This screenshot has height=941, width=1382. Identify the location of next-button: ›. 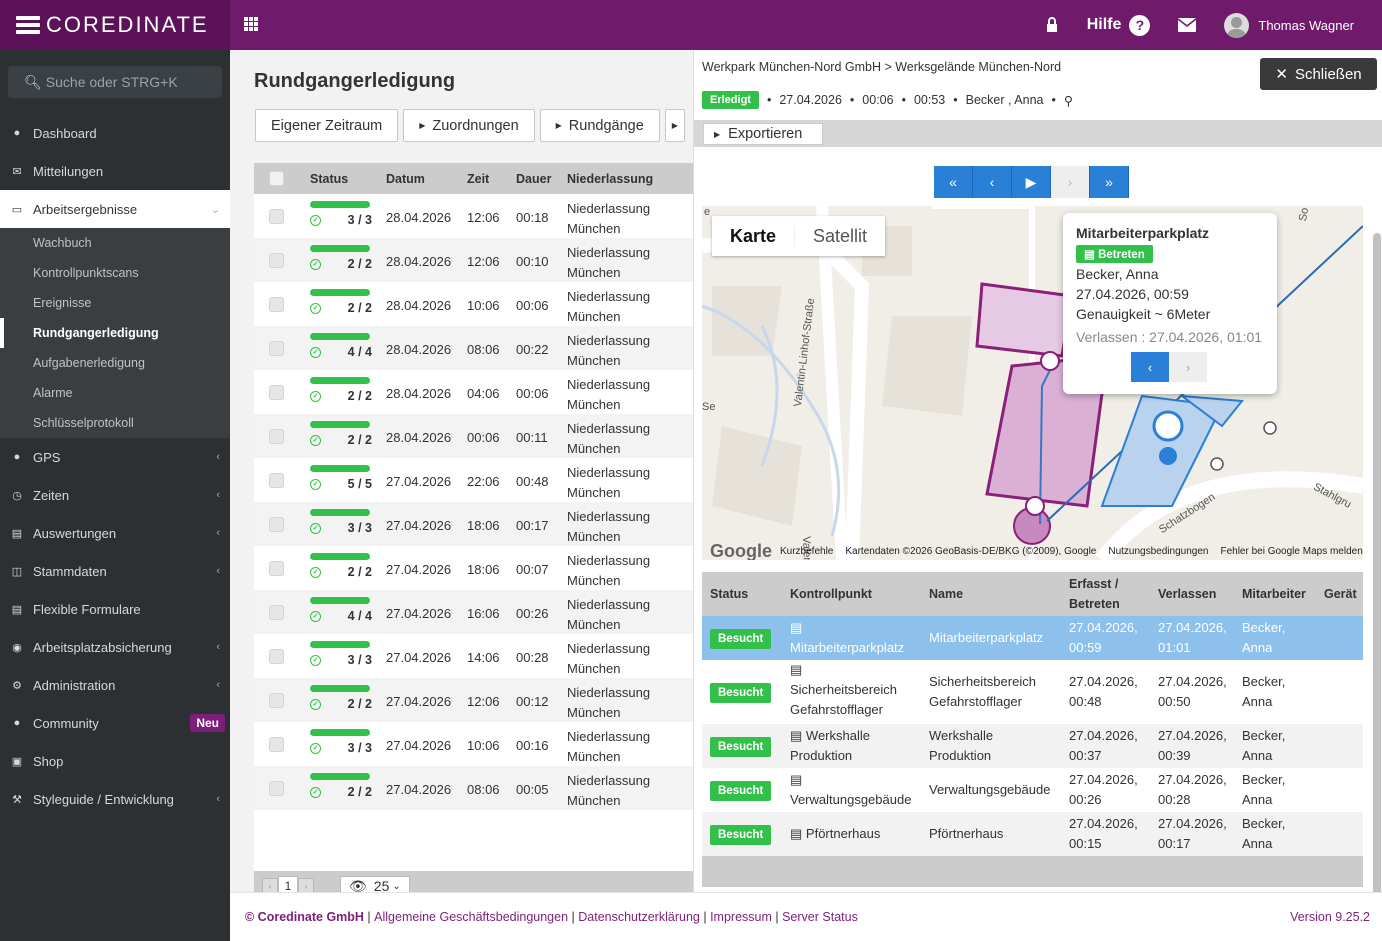
(1070, 182).